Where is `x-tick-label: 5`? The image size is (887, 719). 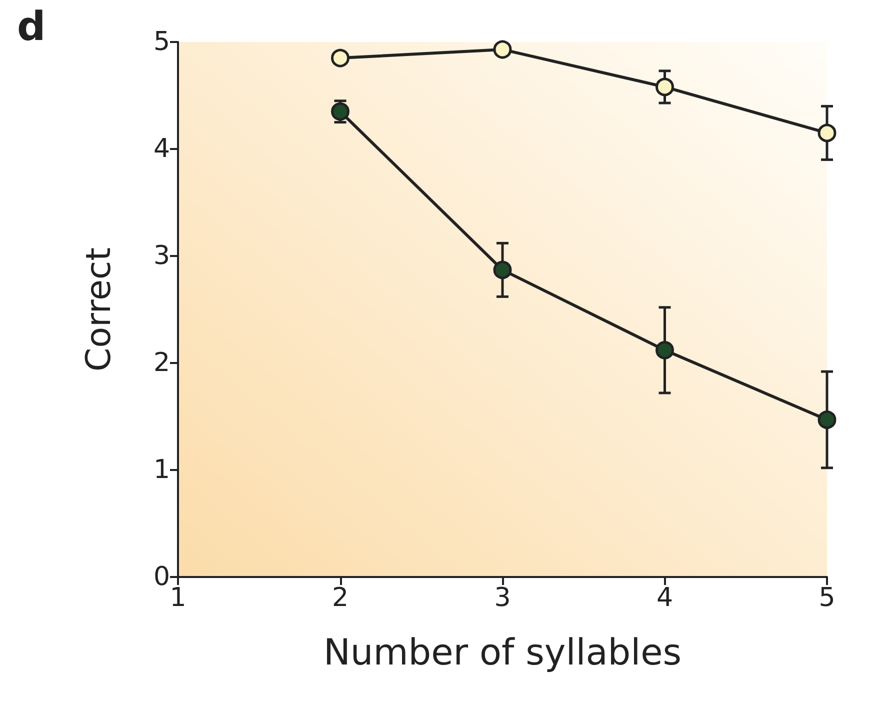
x-tick-label: 5 is located at coordinates (827, 598).